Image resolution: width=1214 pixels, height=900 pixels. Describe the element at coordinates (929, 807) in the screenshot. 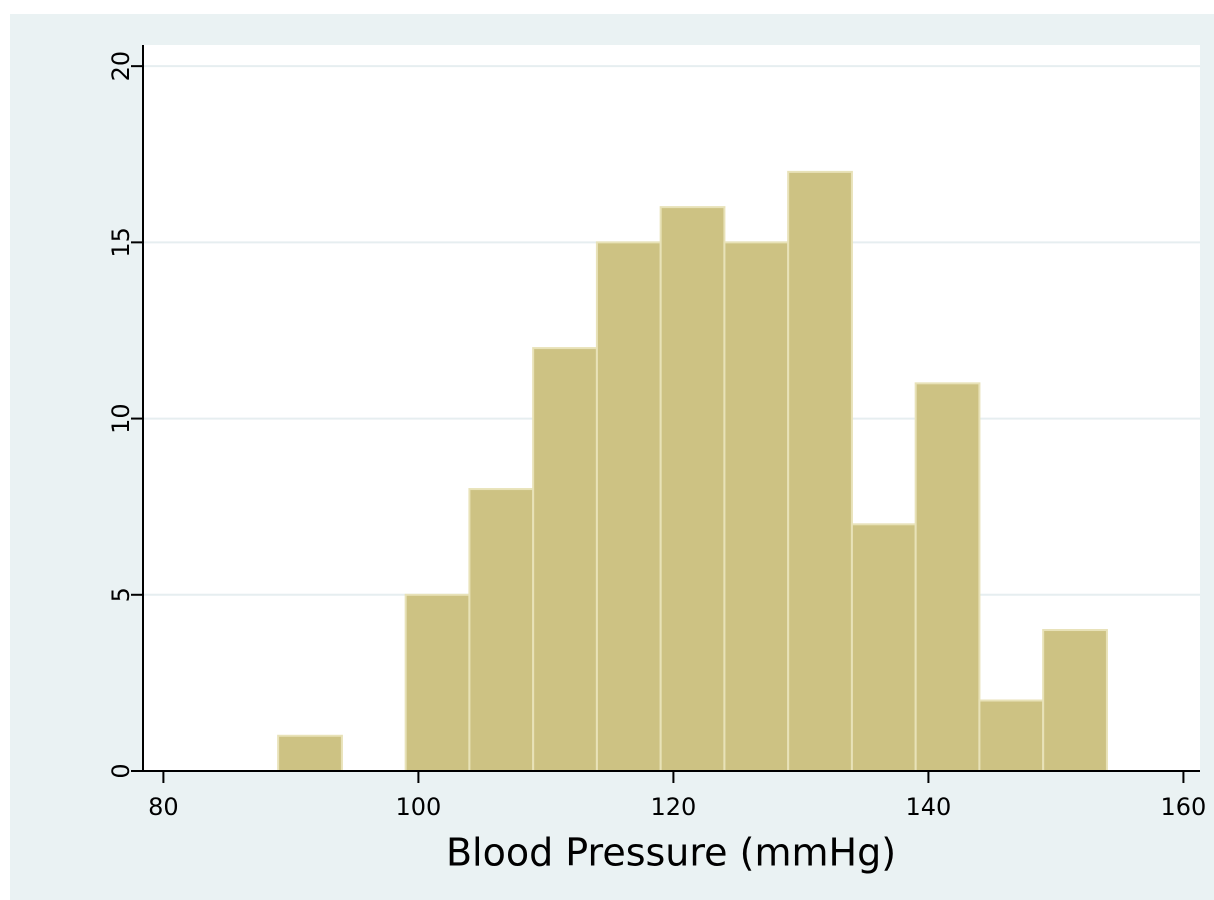

I see `x-tick-label: 140` at that location.